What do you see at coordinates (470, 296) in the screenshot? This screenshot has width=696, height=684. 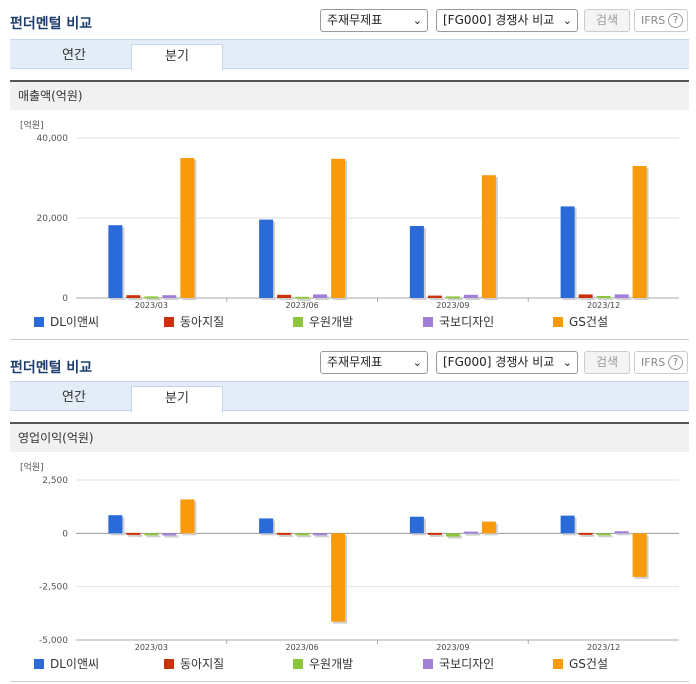 I see `bar-4-2023/09` at bounding box center [470, 296].